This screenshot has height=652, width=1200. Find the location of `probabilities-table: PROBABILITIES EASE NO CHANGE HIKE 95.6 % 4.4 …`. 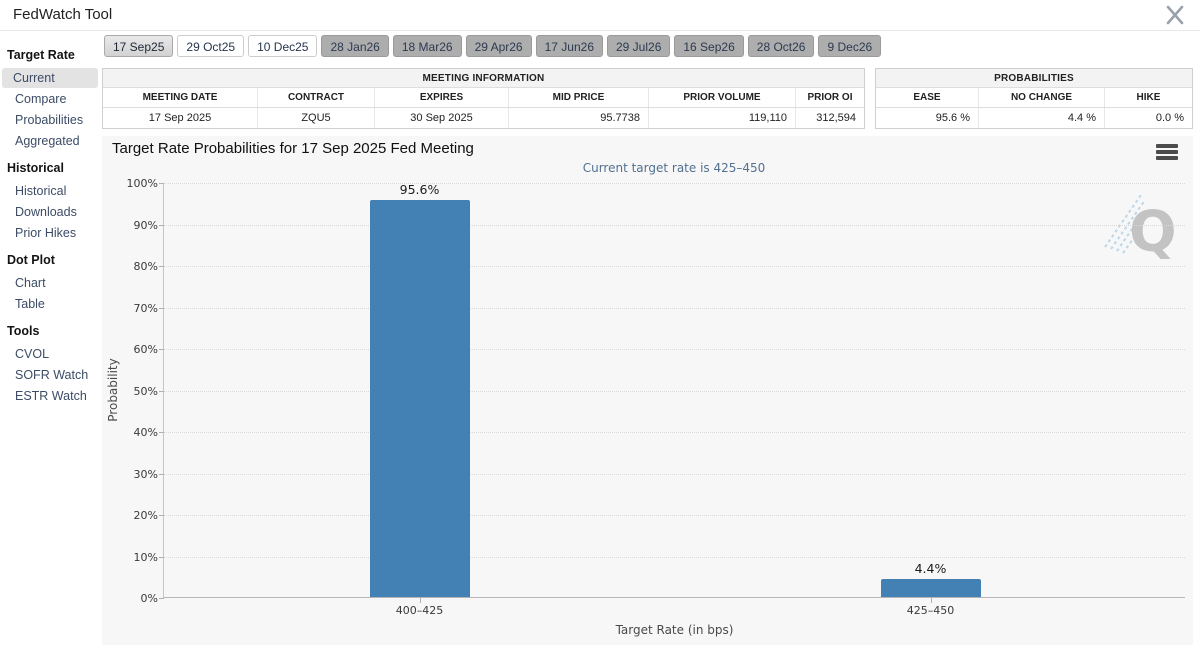

probabilities-table: PROBABILITIES EASE NO CHANGE HIKE 95.6 % 4.4 … is located at coordinates (1034, 98).